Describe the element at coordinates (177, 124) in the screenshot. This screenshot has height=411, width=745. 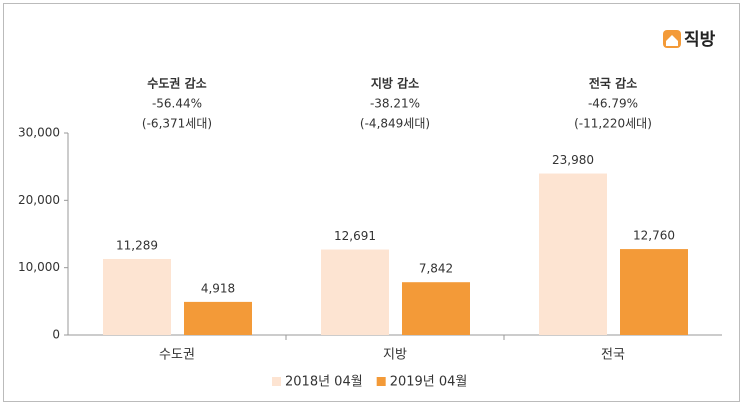
I see `annotation-count: (-6,371세대)` at that location.